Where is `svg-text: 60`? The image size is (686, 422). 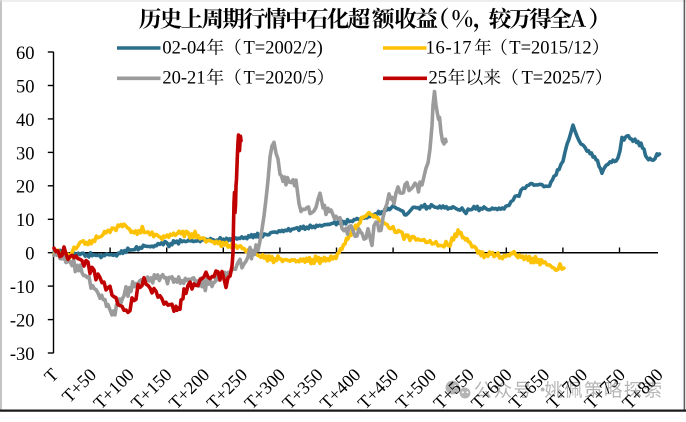
svg-text: 60 is located at coordinates (25, 54).